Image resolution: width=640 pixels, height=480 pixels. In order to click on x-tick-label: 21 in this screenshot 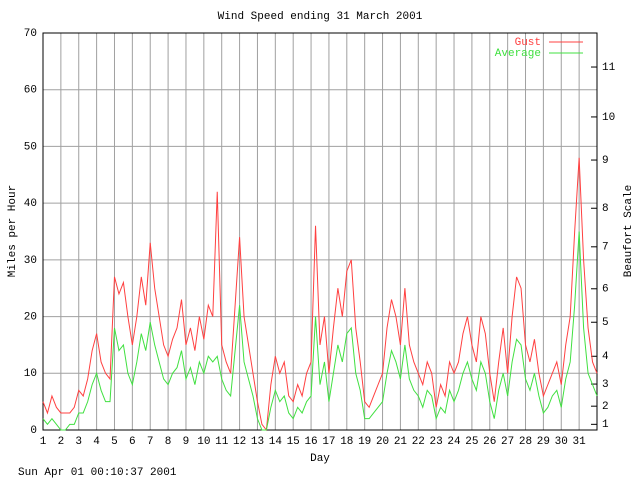, I will do `click(401, 442)`.